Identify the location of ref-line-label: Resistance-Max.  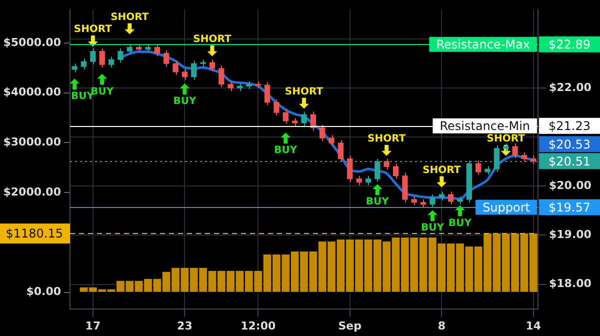
(483, 45).